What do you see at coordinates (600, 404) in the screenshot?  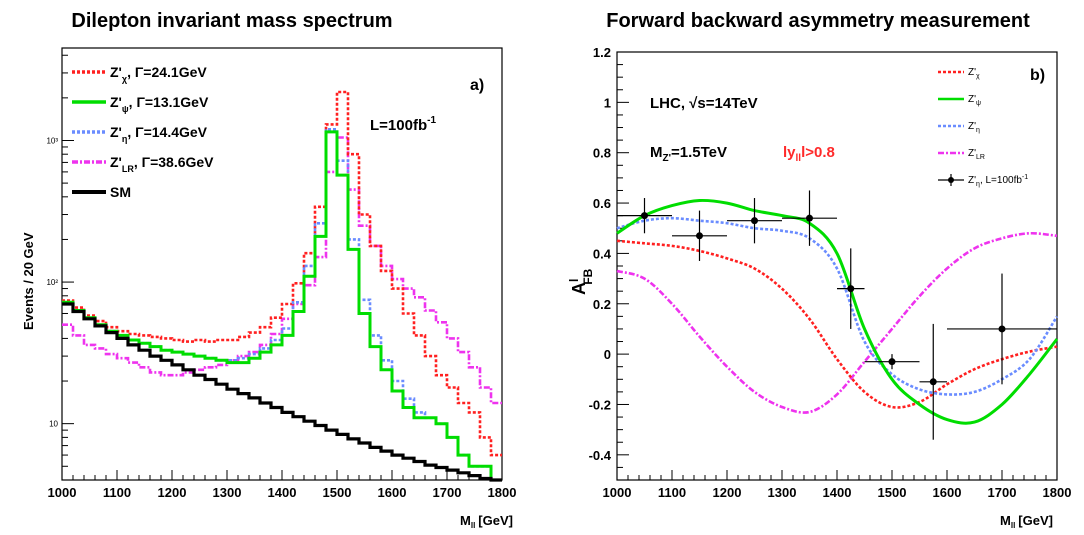 I see `chart-b-y-tick-label: -0.2` at bounding box center [600, 404].